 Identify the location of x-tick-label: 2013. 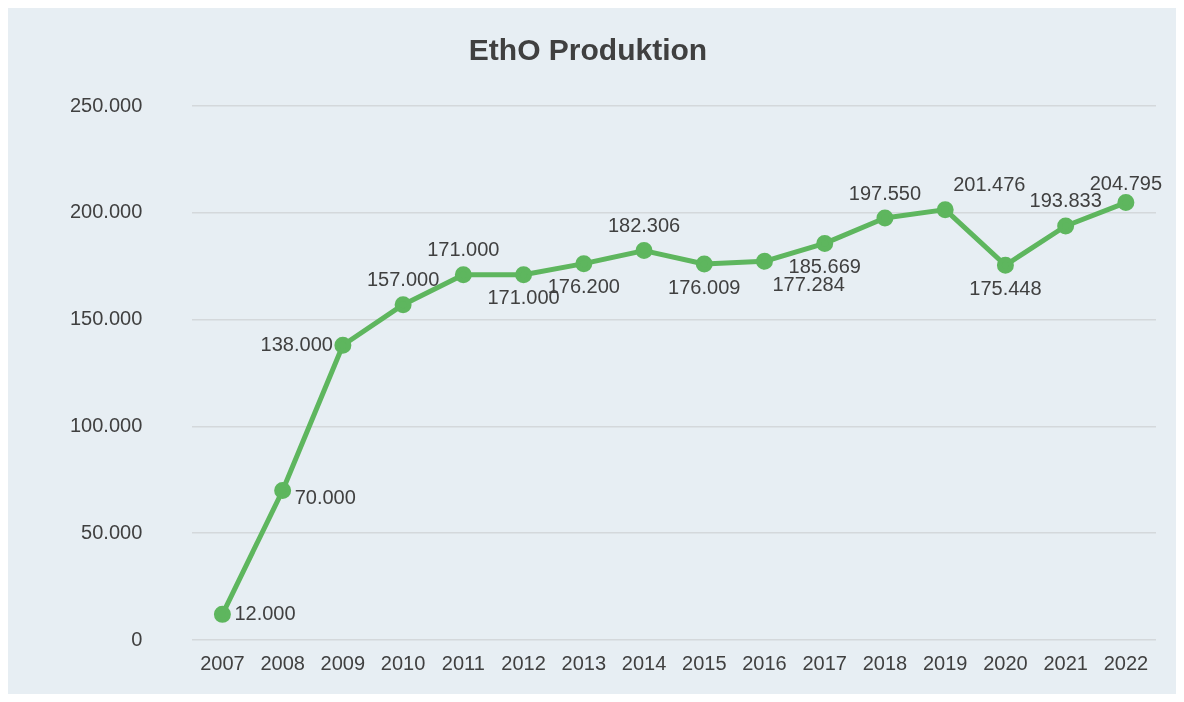
(584, 662).